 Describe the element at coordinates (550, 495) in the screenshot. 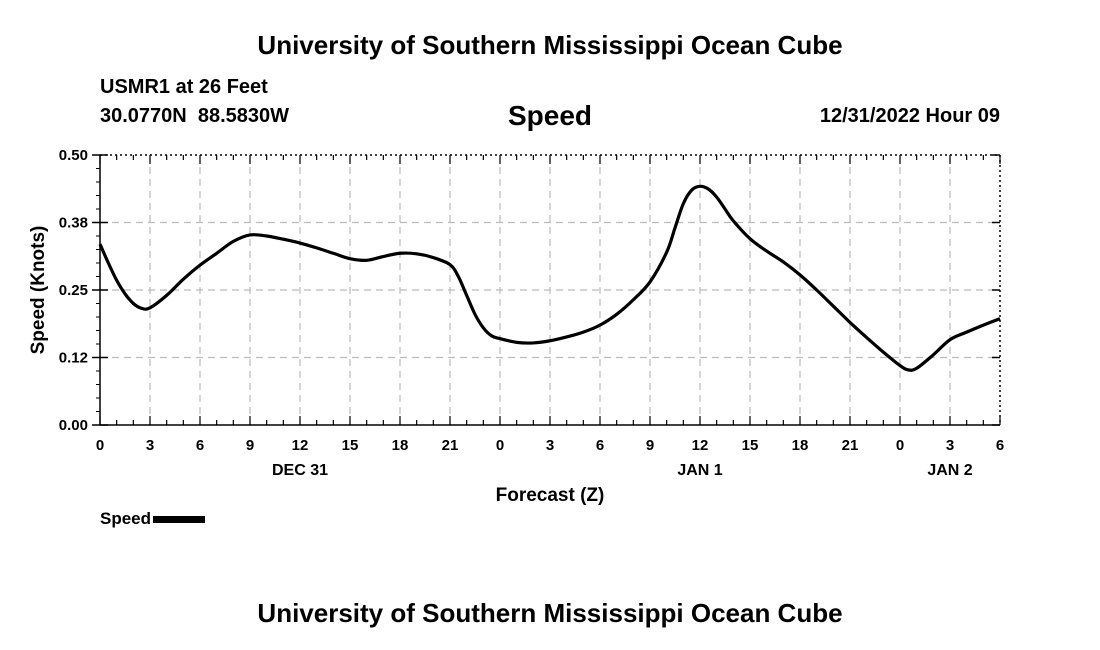

I see `x-axis-label: Forecast (Z)` at that location.